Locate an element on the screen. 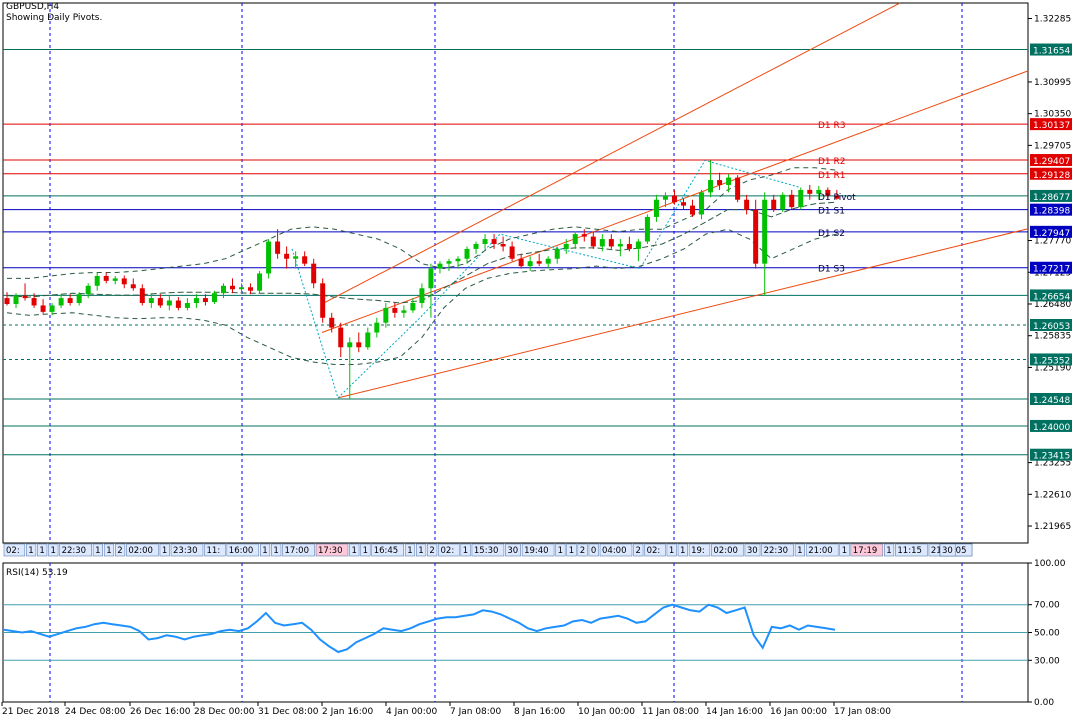 The image size is (1080, 720). timezone-marker-label: 11: is located at coordinates (214, 551).